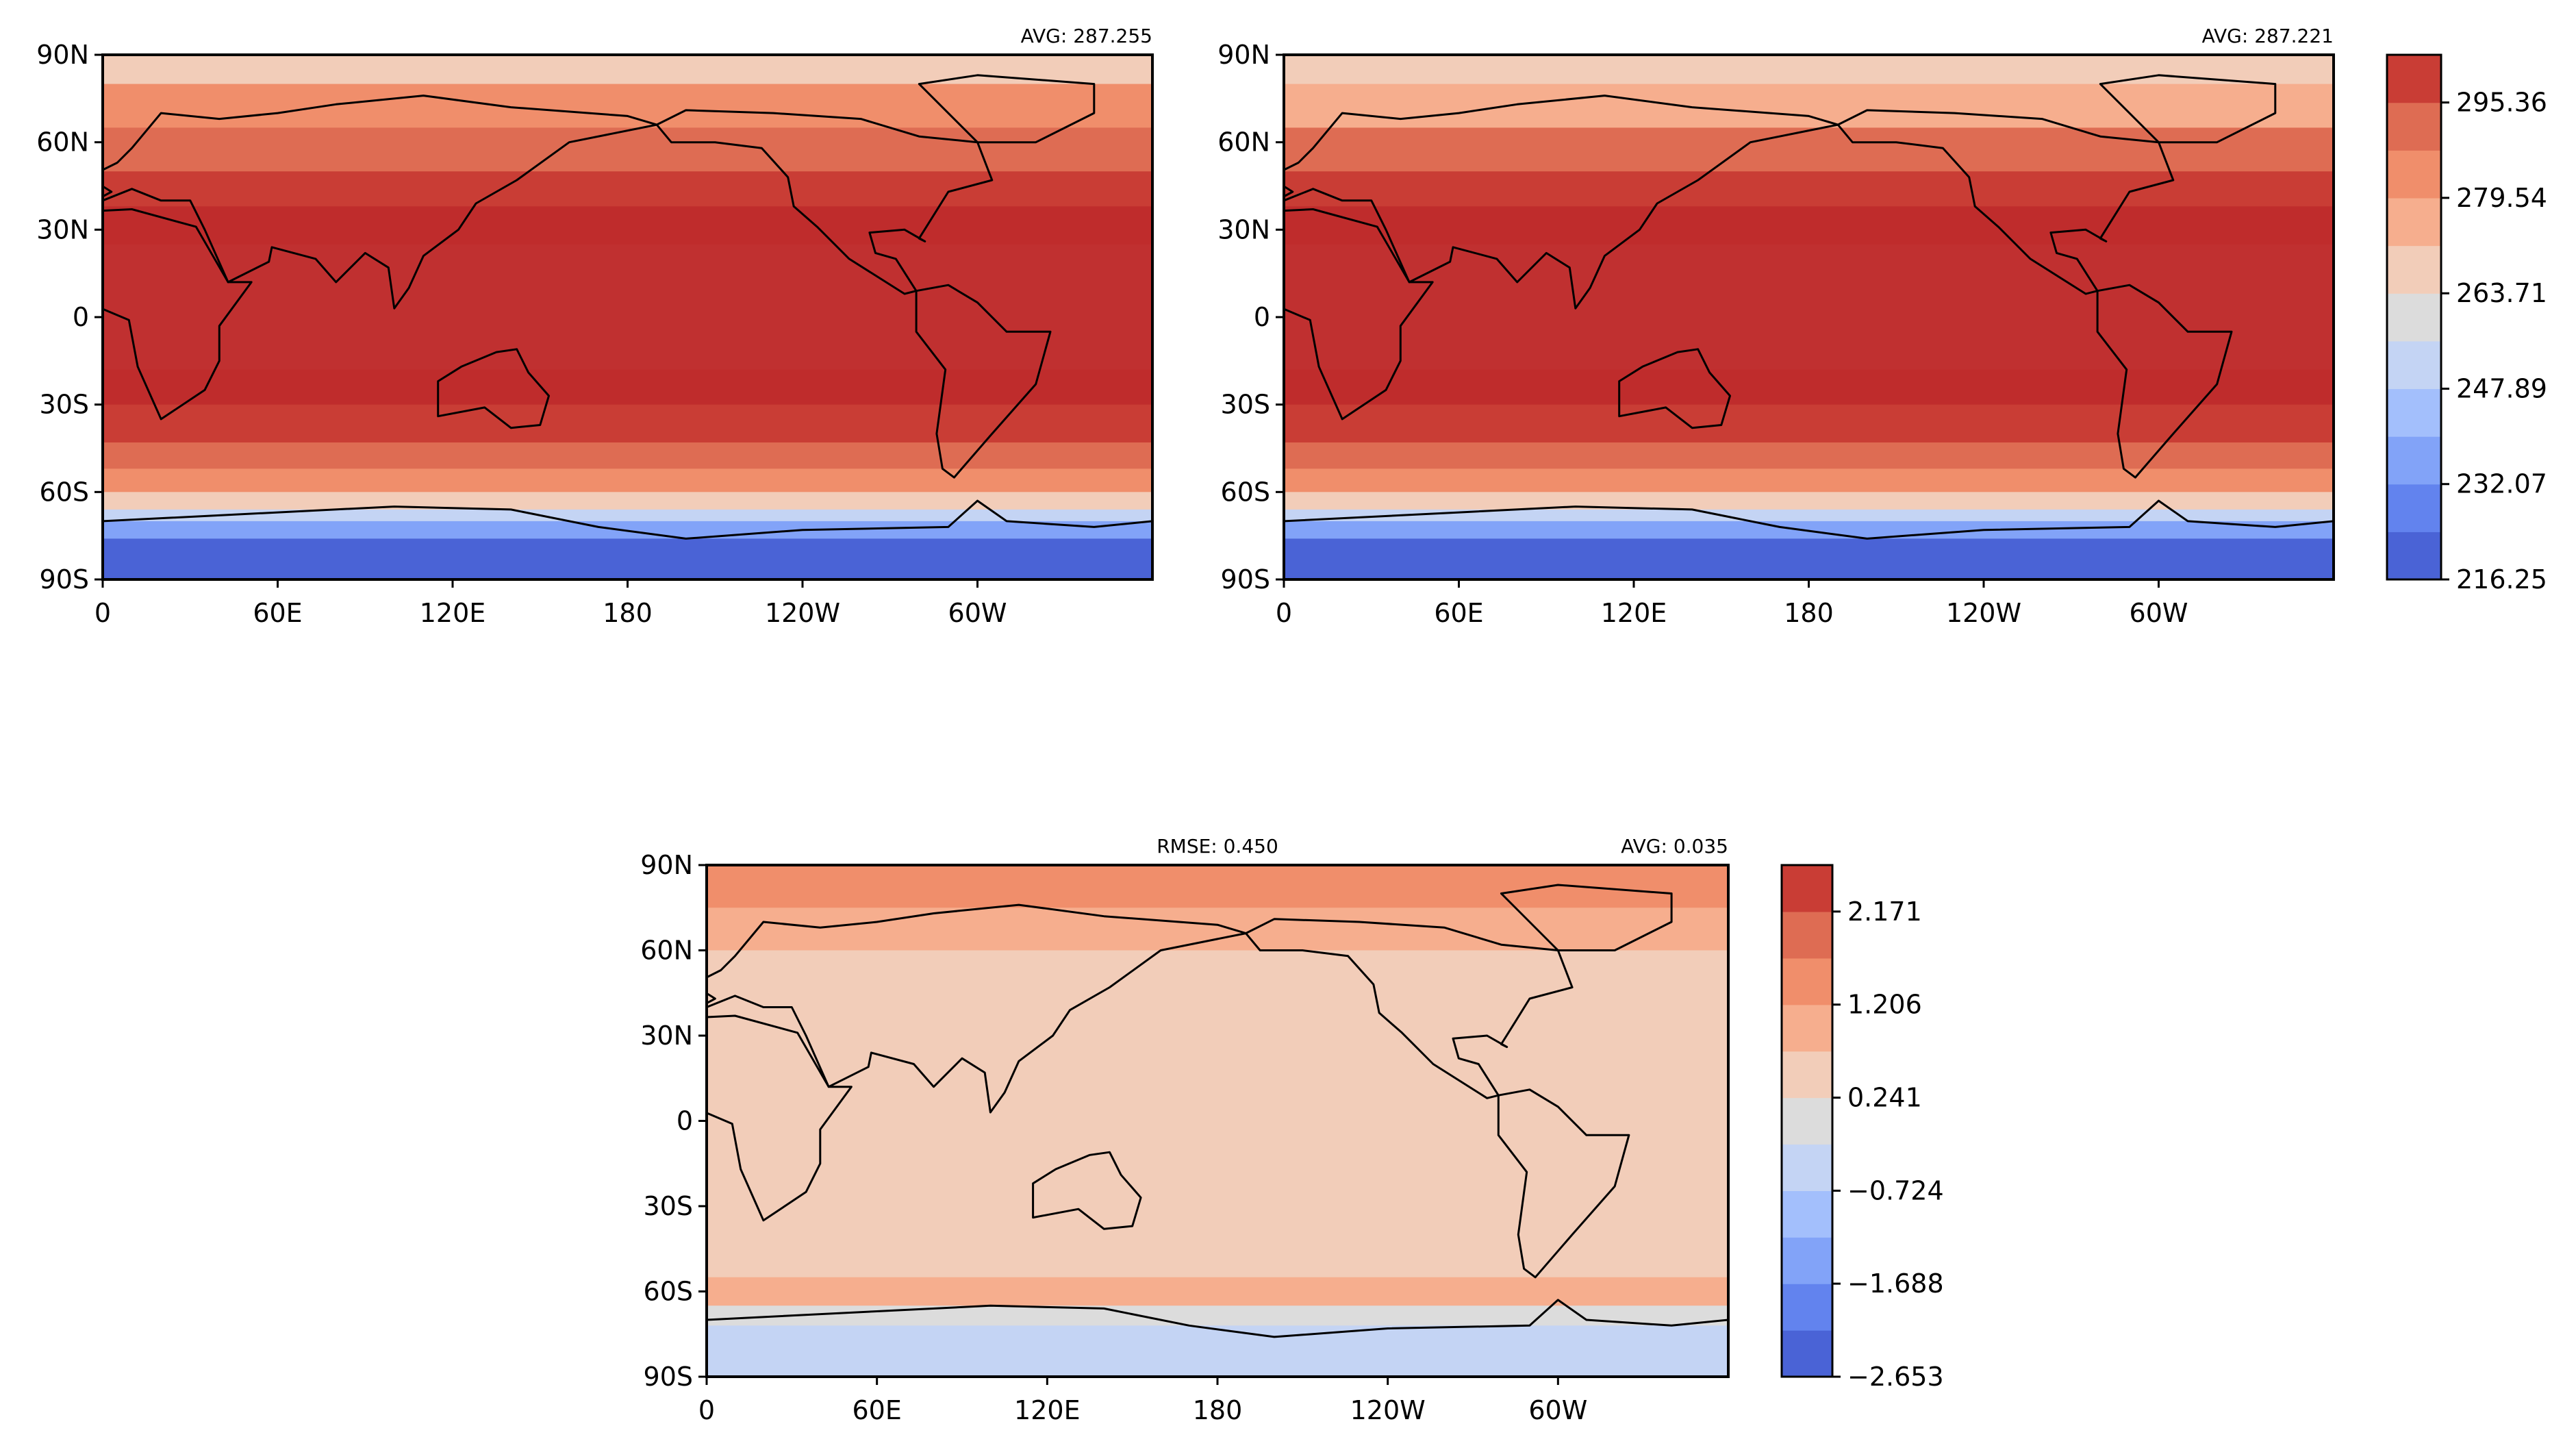 The image size is (2576, 1450). What do you see at coordinates (2501, 293) in the screenshot?
I see `colorbar-tick-label: 263.71` at bounding box center [2501, 293].